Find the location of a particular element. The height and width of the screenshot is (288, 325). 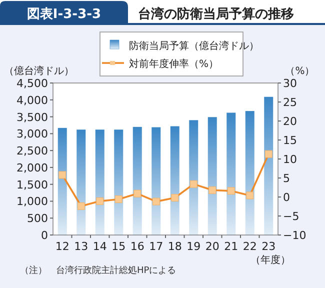

xtick: 23 is located at coordinates (269, 246).